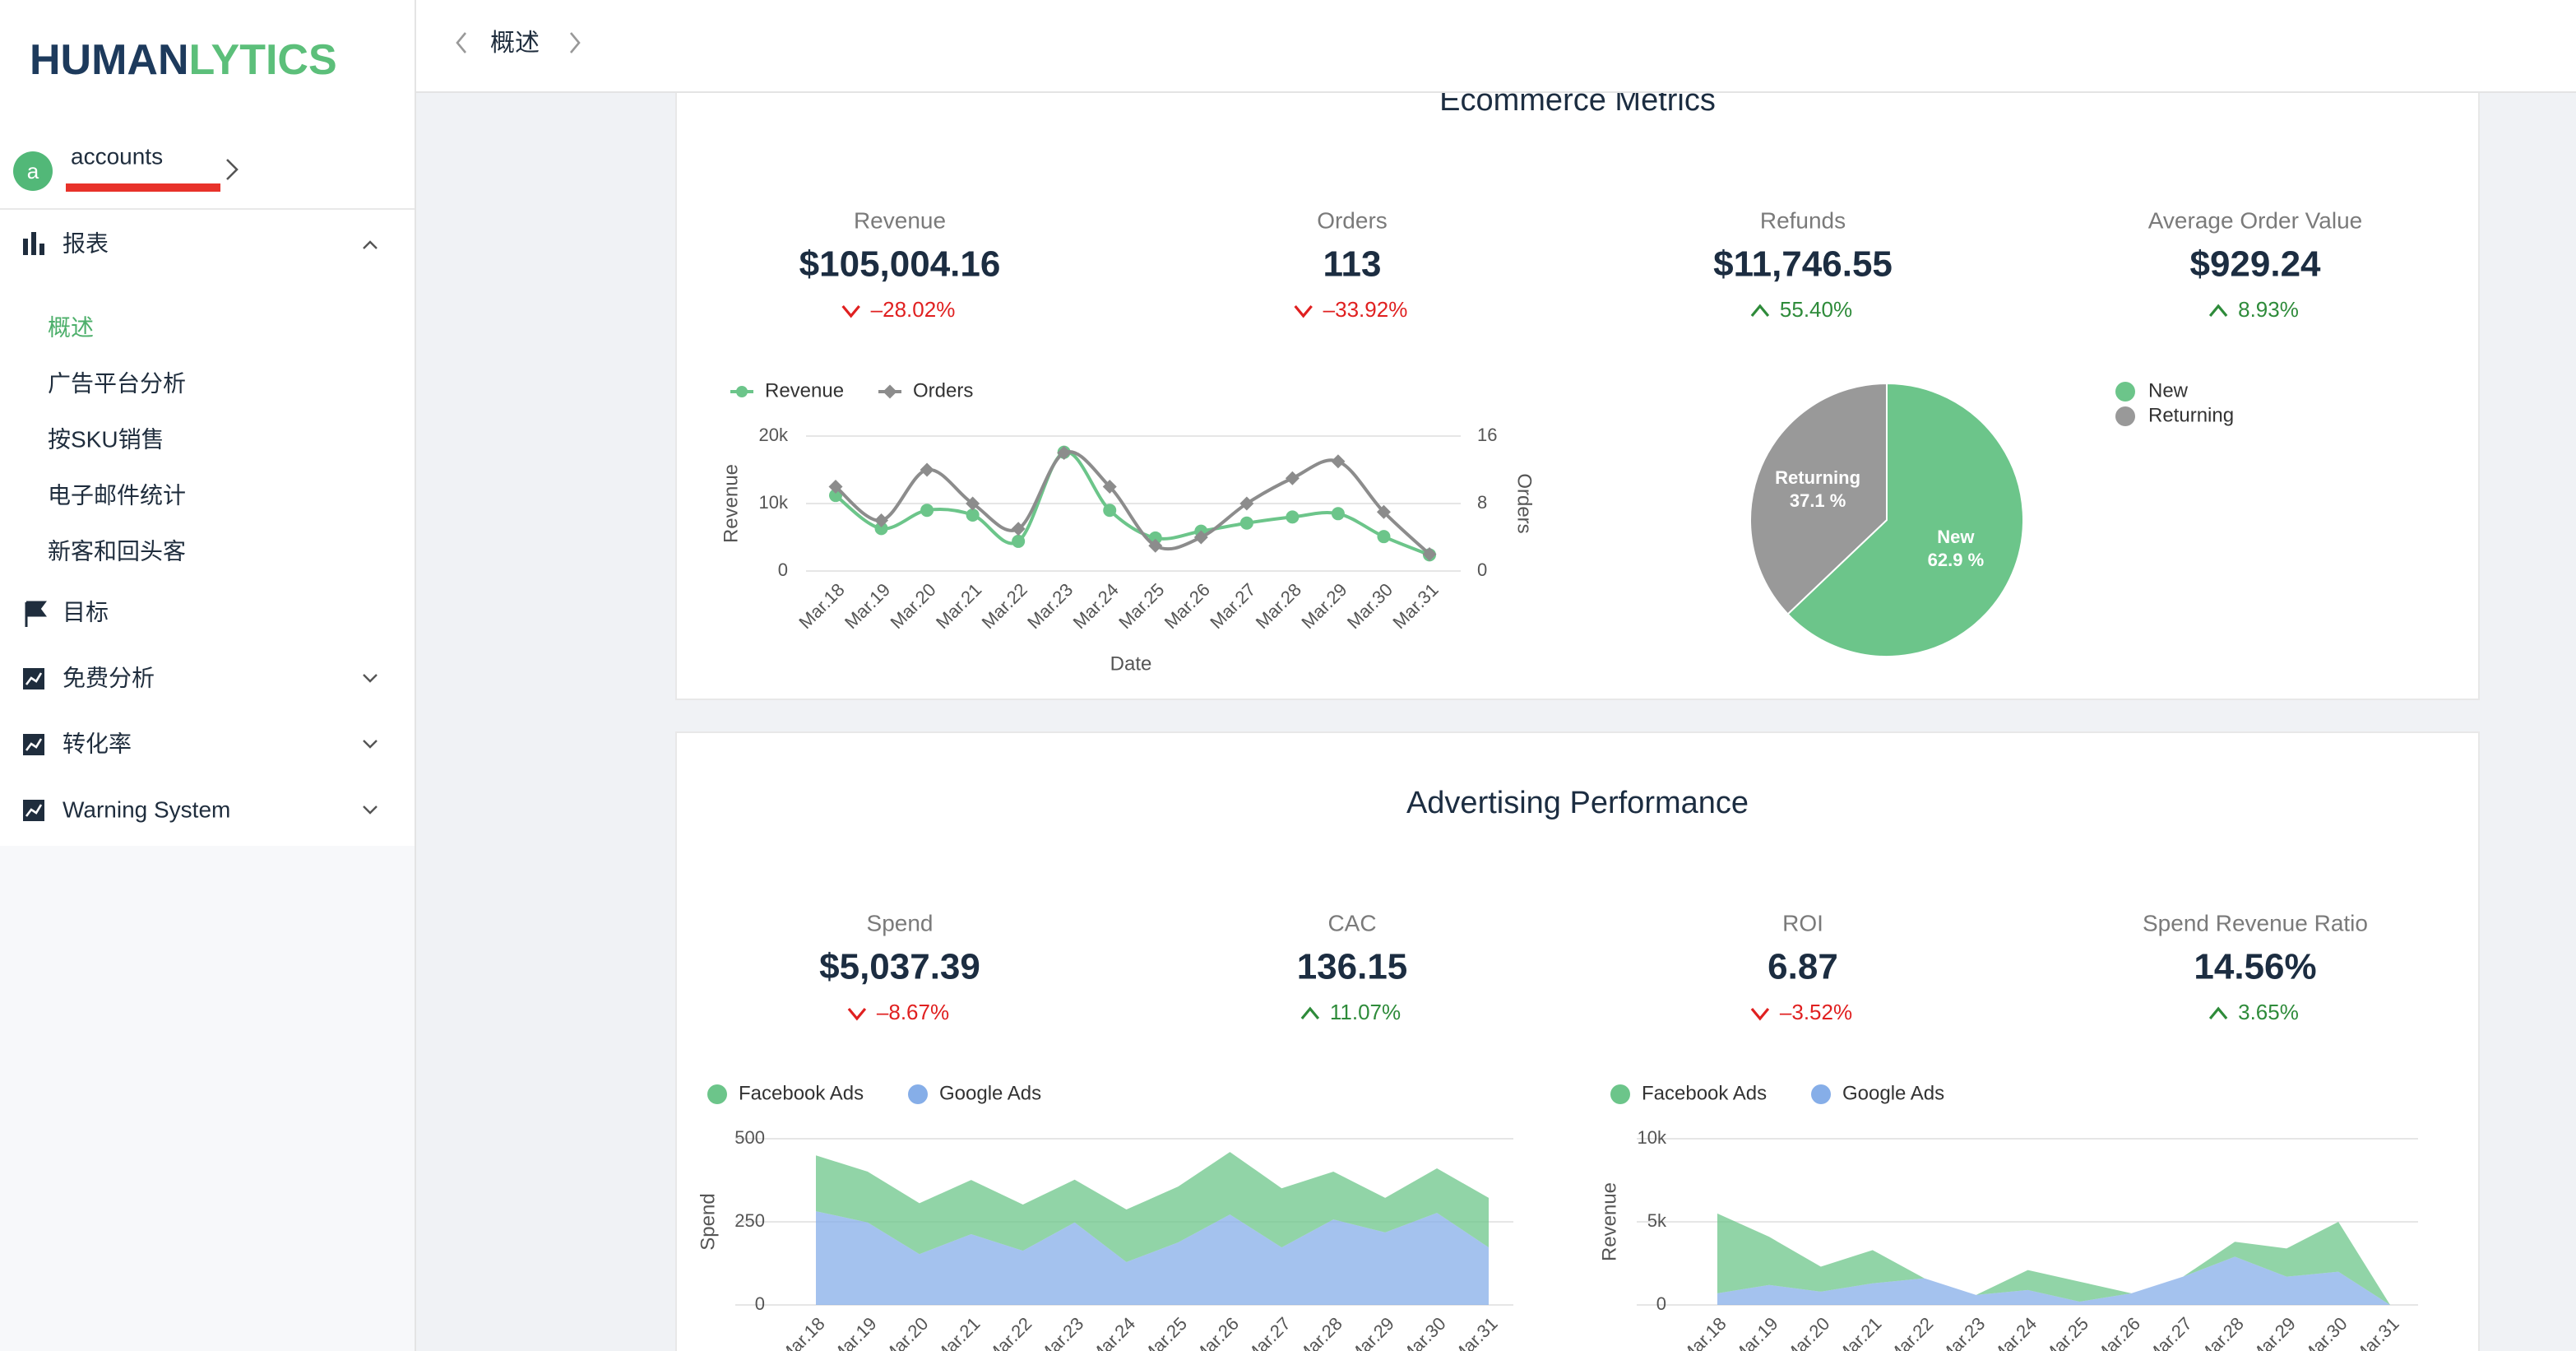  I want to click on forward-arrow, so click(576, 42).